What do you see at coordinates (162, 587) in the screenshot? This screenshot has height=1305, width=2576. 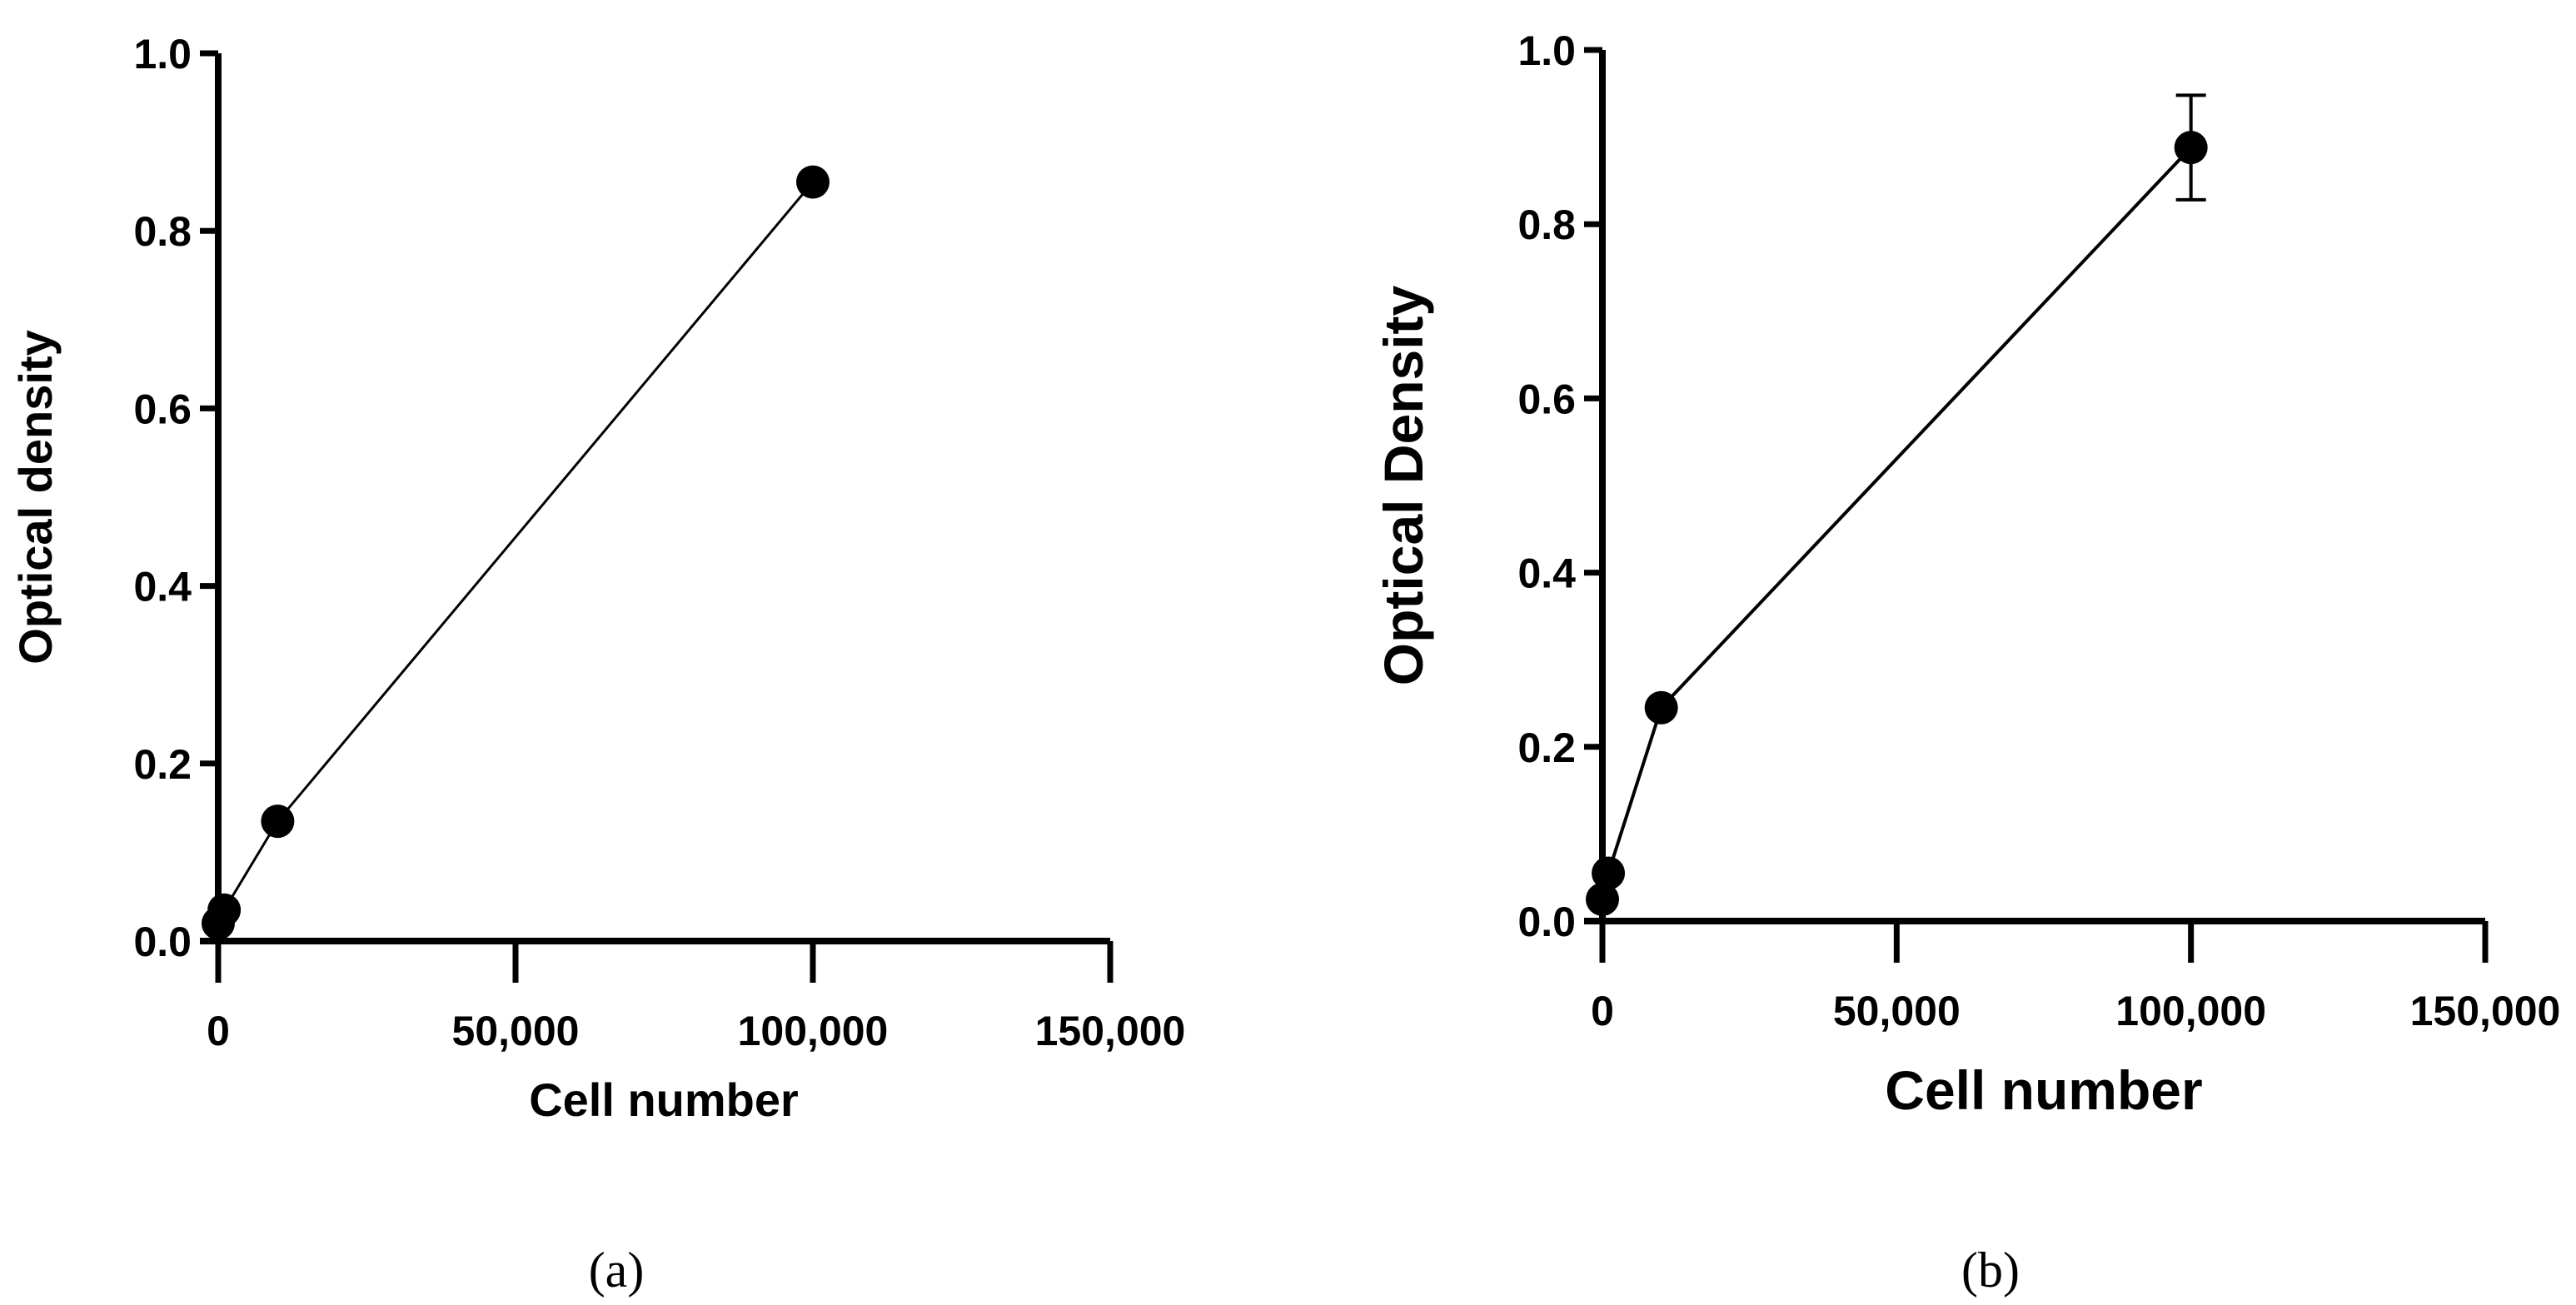 I see `y-tick-label-a: 0.4` at bounding box center [162, 587].